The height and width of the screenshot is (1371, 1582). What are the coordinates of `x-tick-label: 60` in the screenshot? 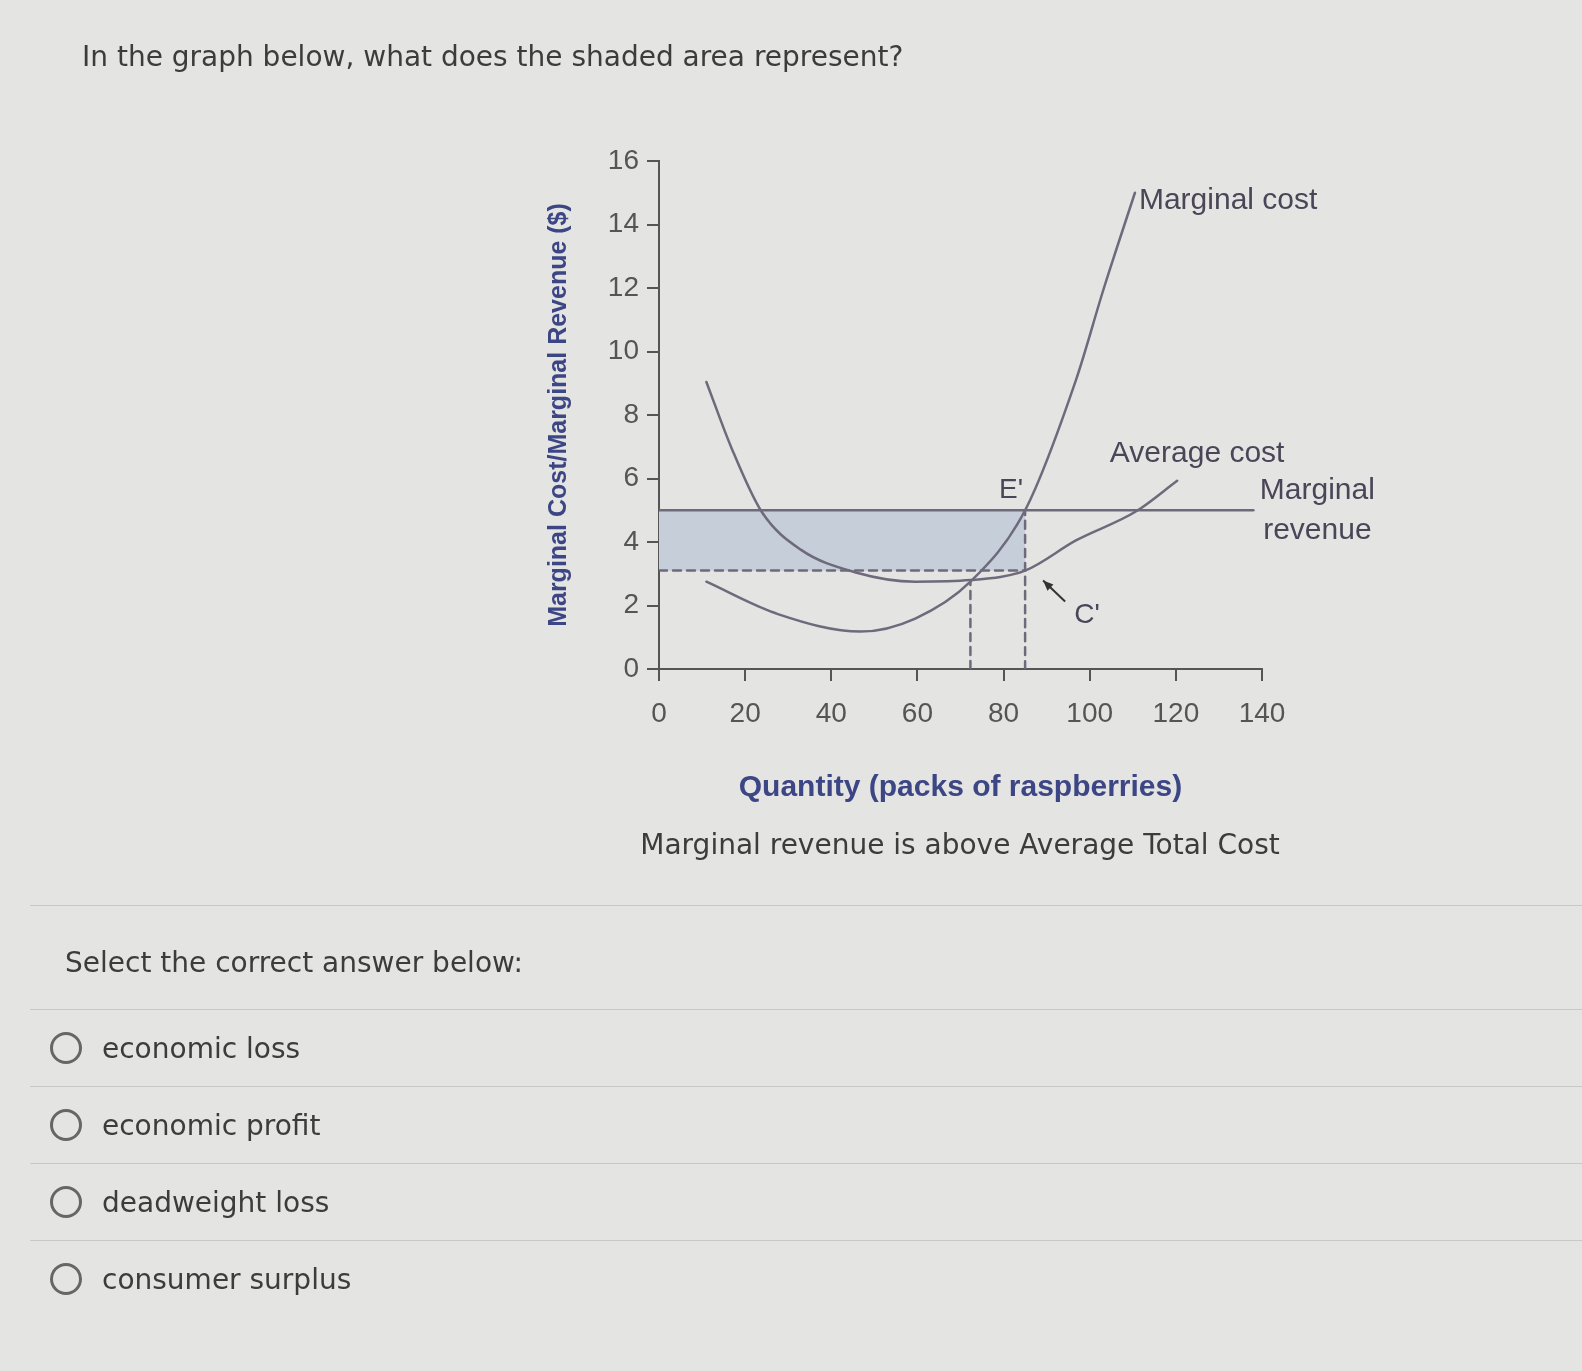 It's located at (917, 712).